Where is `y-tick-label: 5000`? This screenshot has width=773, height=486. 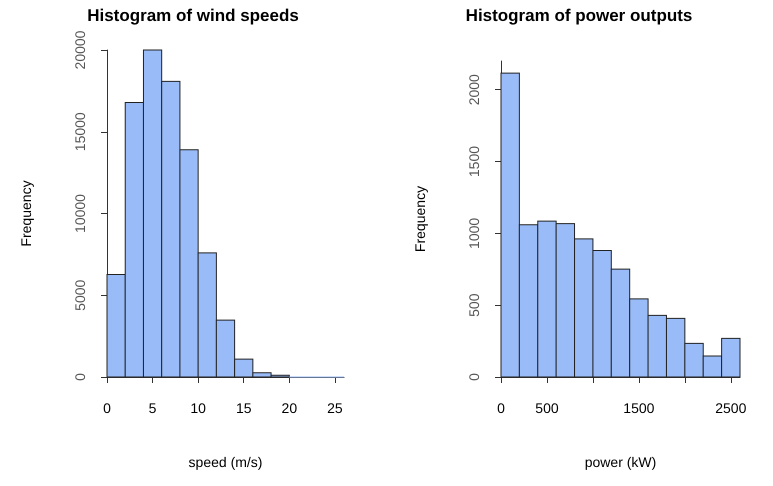
y-tick-label: 5000 is located at coordinates (80, 295).